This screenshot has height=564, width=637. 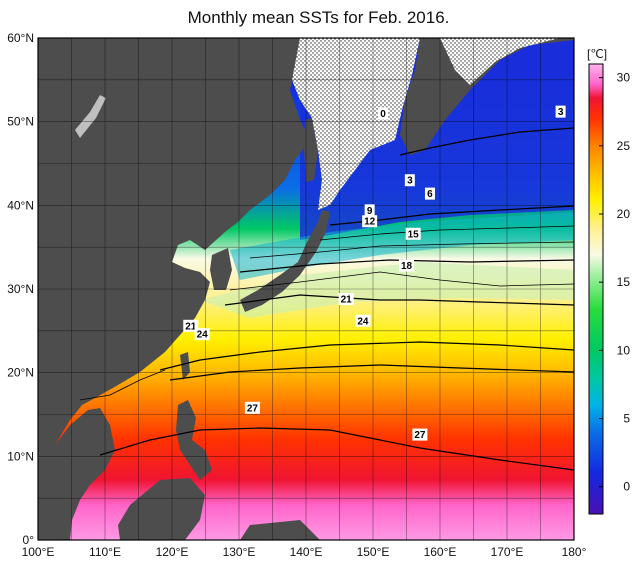 I want to click on contour-label: 9, so click(x=369, y=210).